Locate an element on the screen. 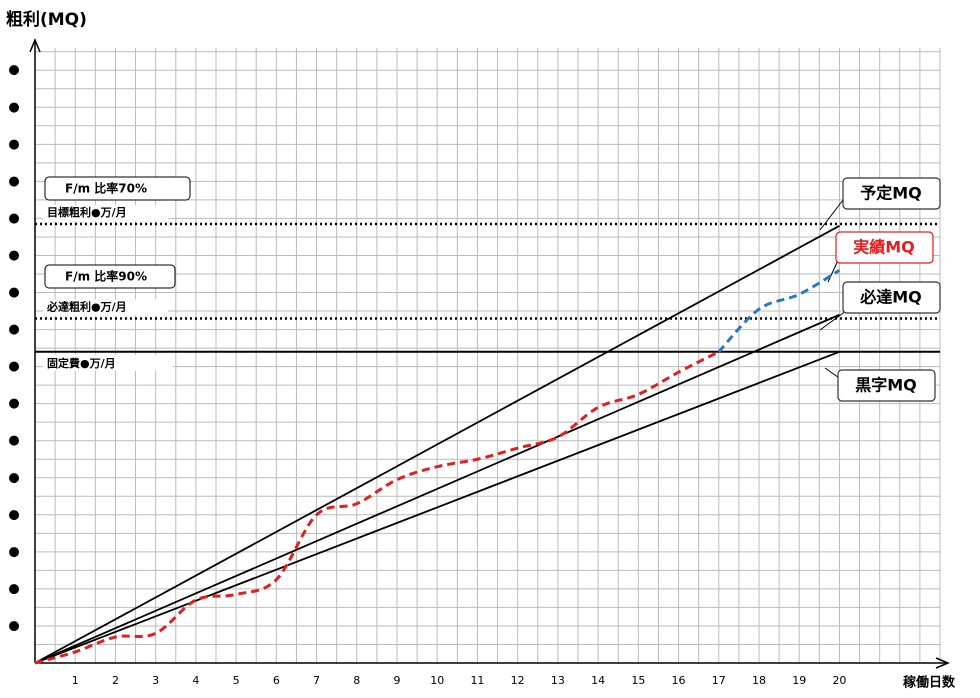 The width and height of the screenshot is (980, 698). reference-label: 固定費●万/月 is located at coordinates (81, 363).